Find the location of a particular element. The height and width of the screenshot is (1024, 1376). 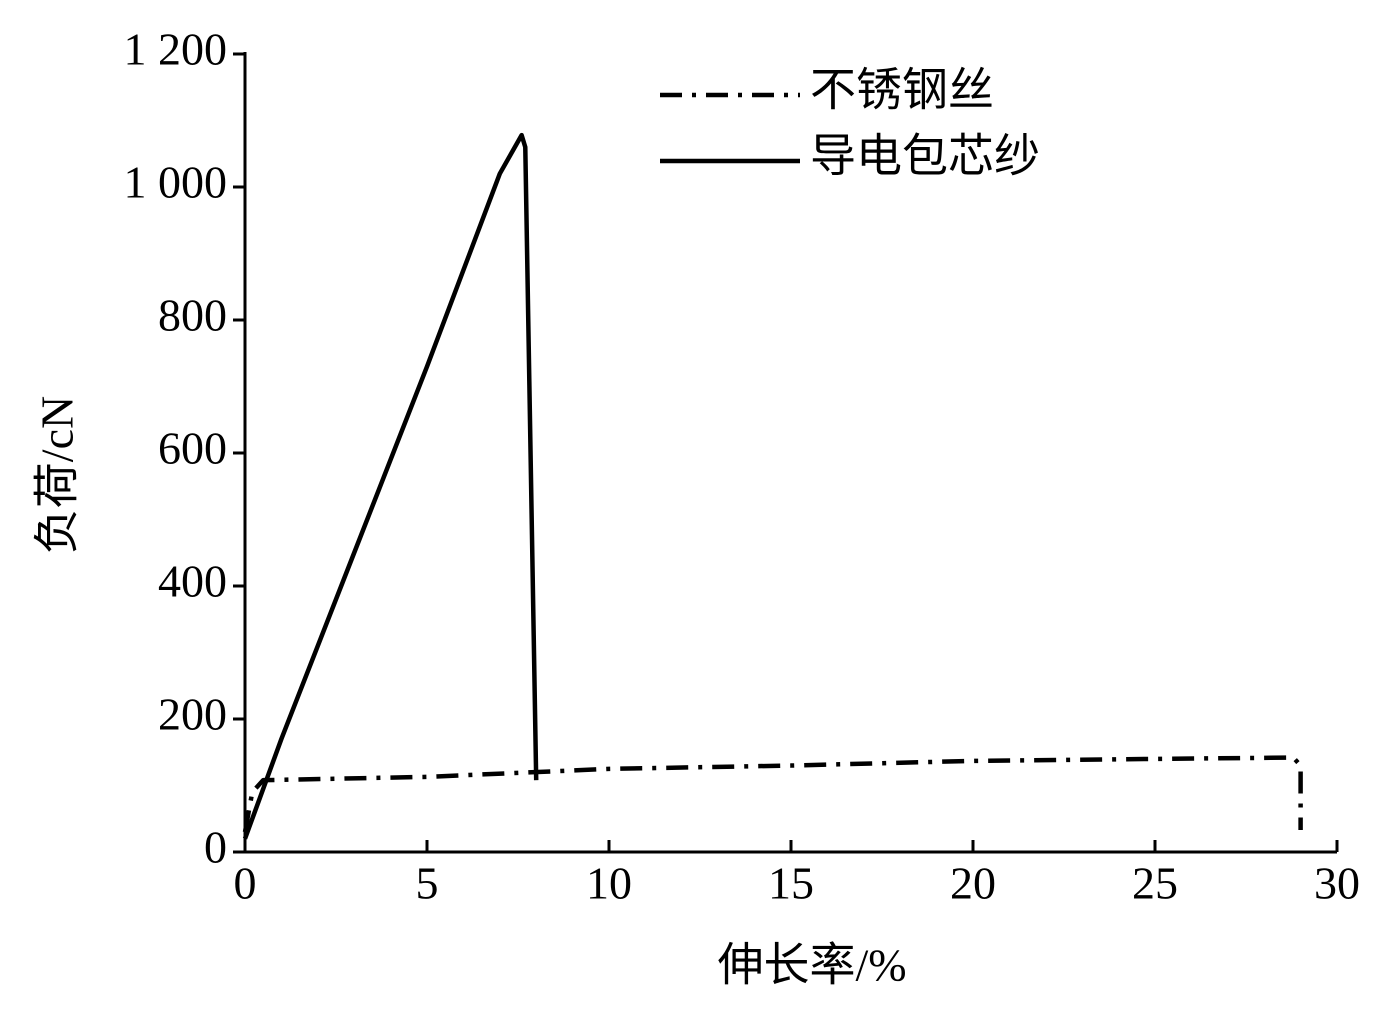

y-tick-label: 600 is located at coordinates (192, 448).